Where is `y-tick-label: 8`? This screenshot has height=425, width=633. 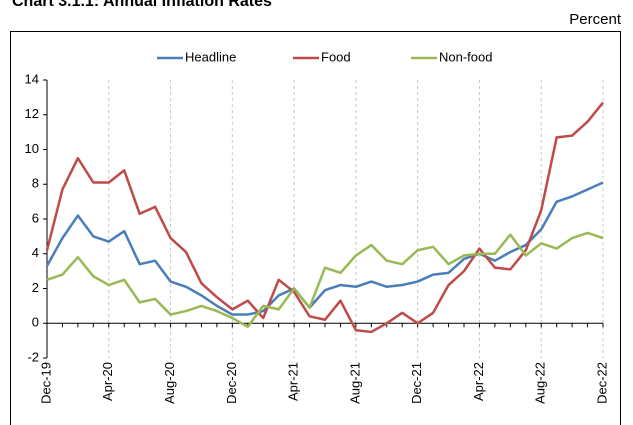
y-tick-label: 8 is located at coordinates (35, 183).